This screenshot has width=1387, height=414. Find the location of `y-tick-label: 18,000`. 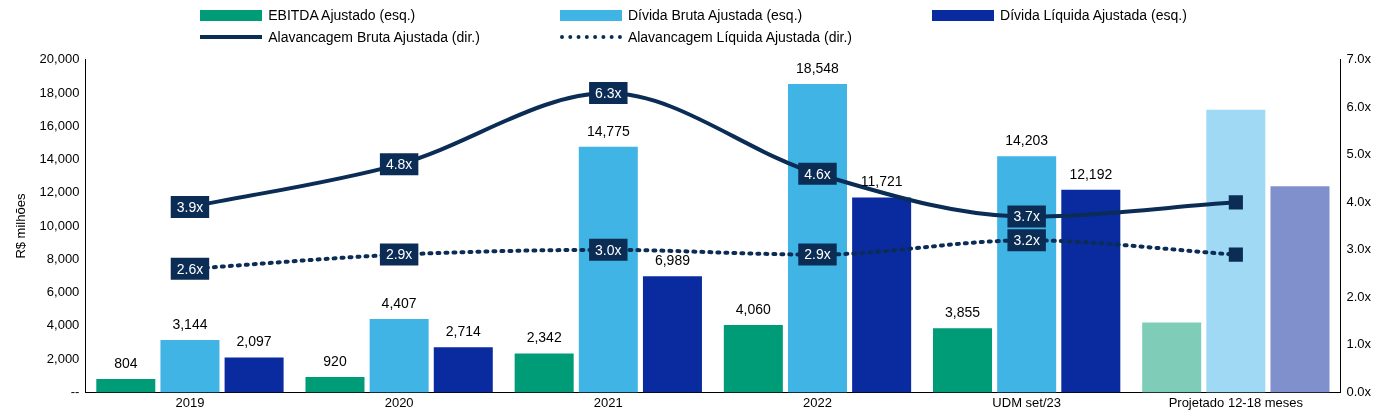

y-tick-label: 18,000 is located at coordinates (59, 92).